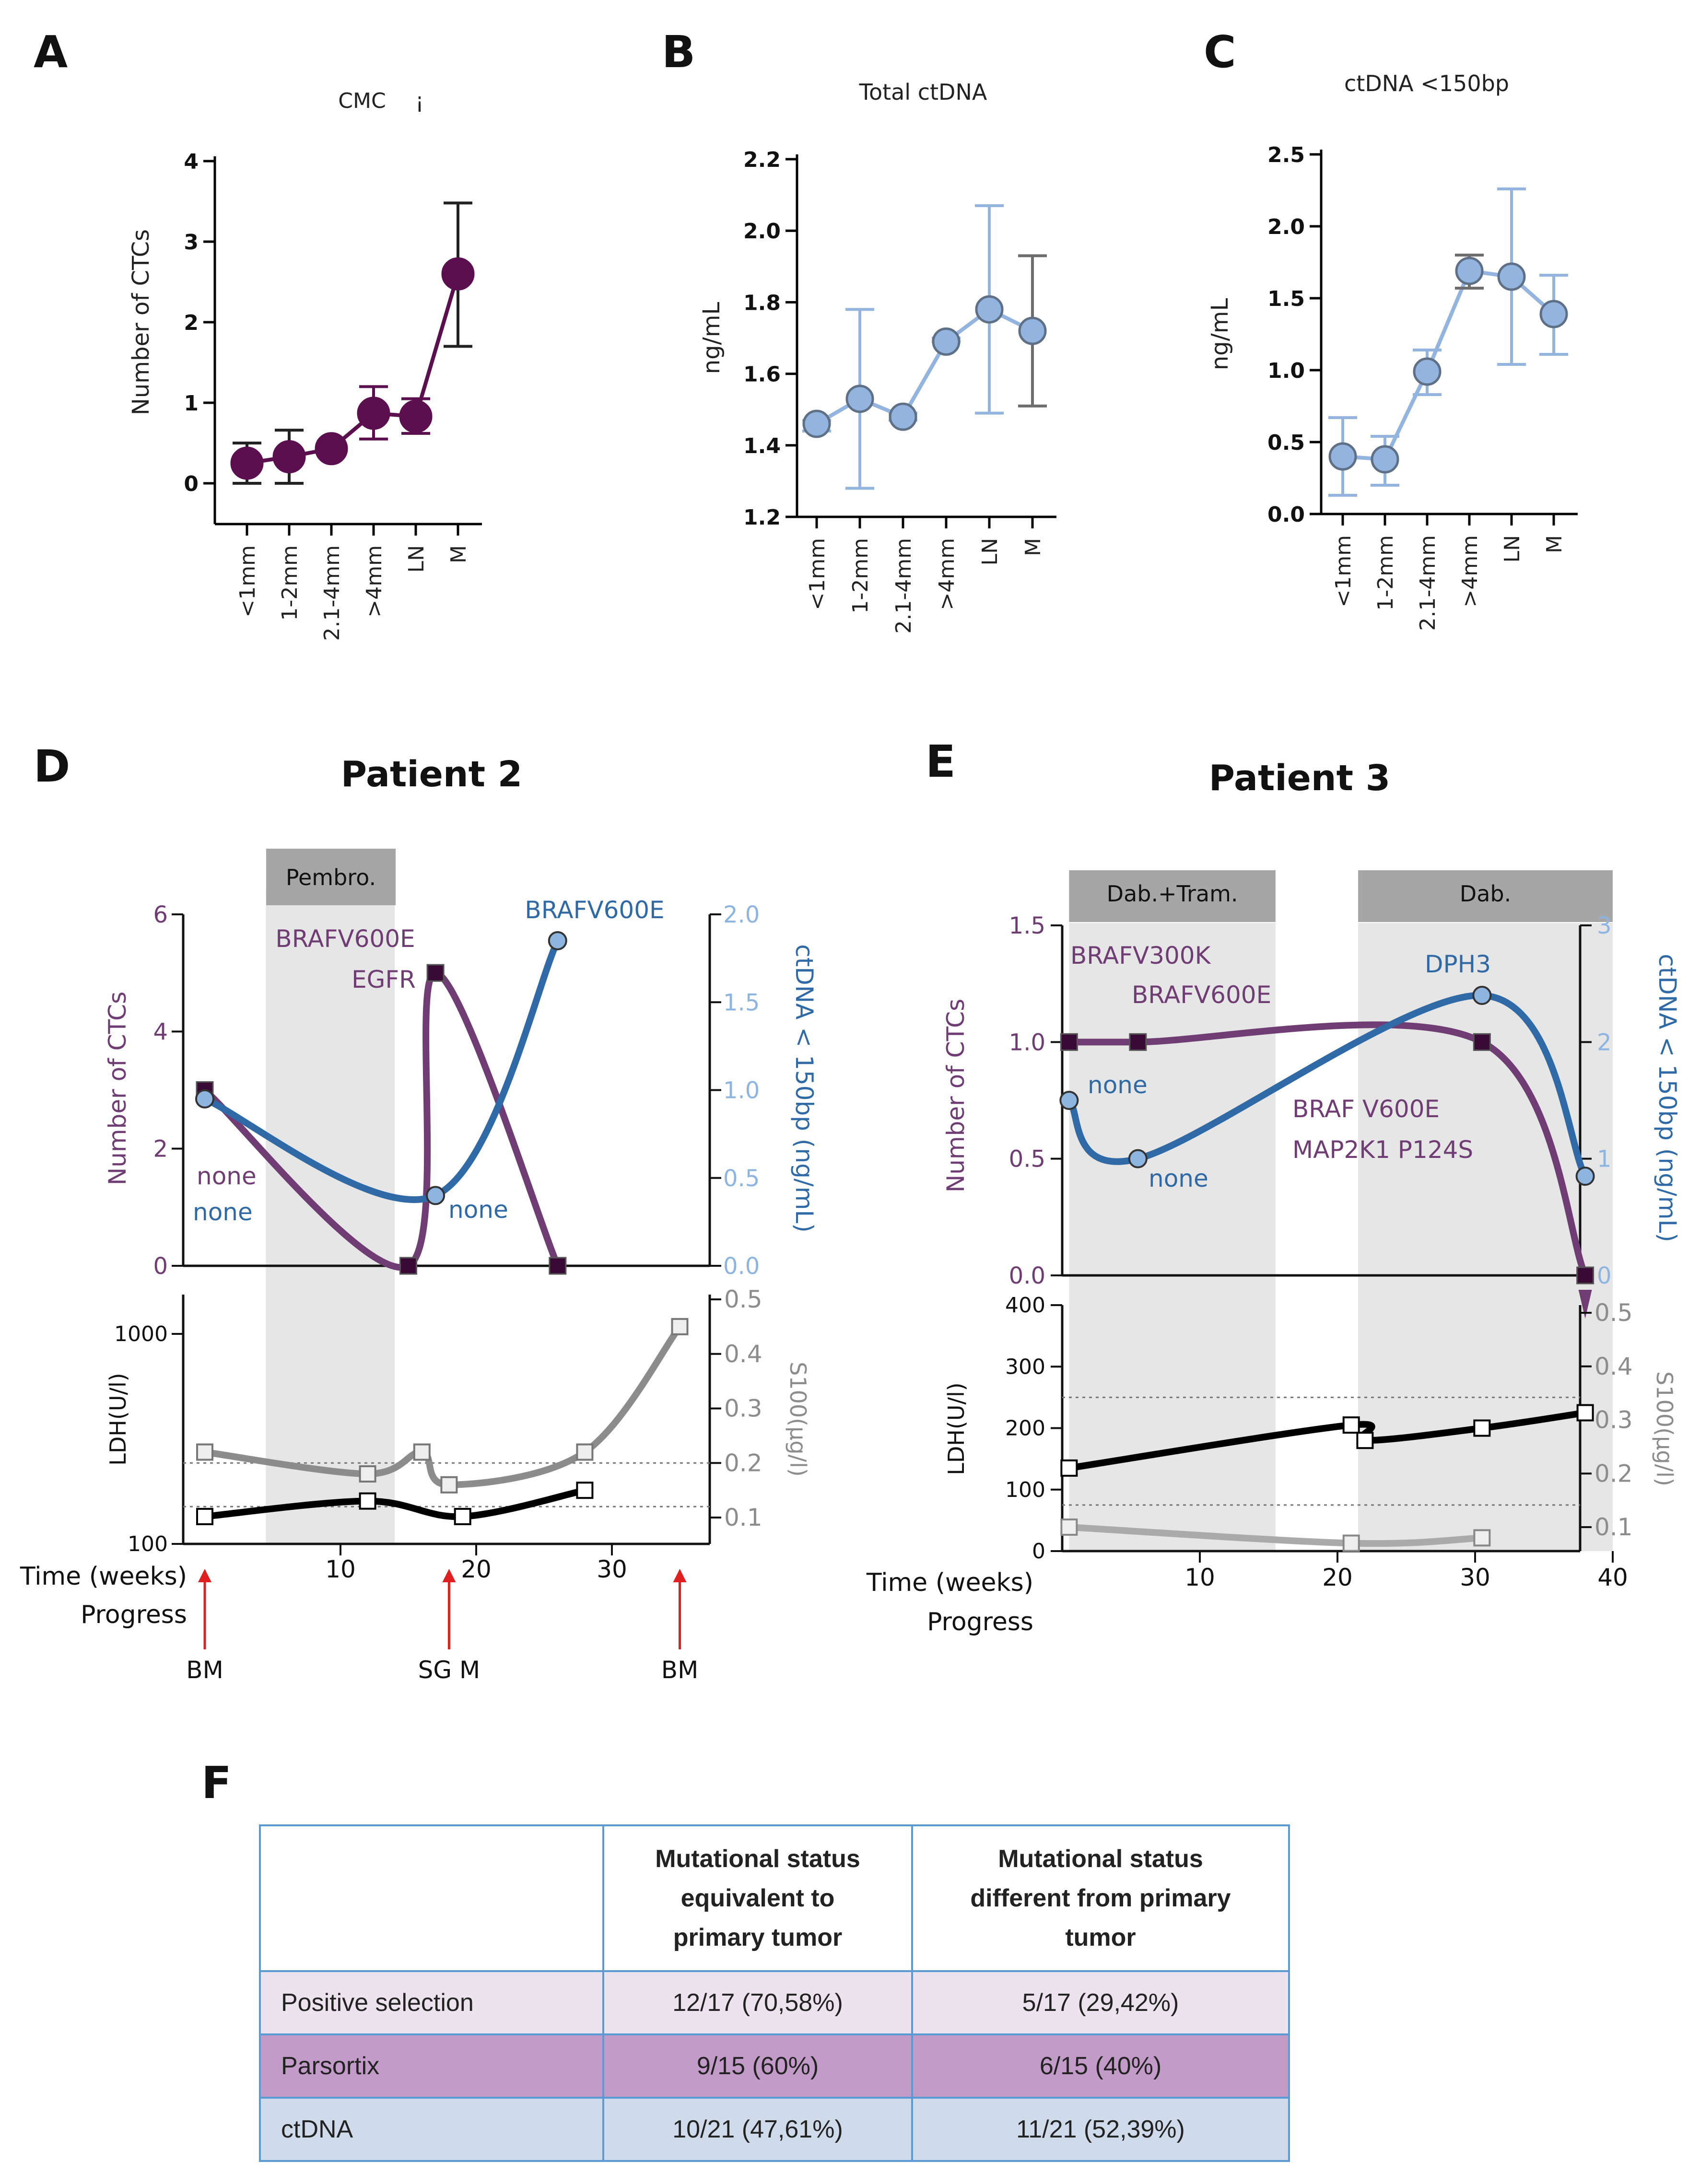 This screenshot has height=2184, width=1700. Describe the element at coordinates (743, 1354) in the screenshot. I see `y-tick-label-right: 0.4` at that location.